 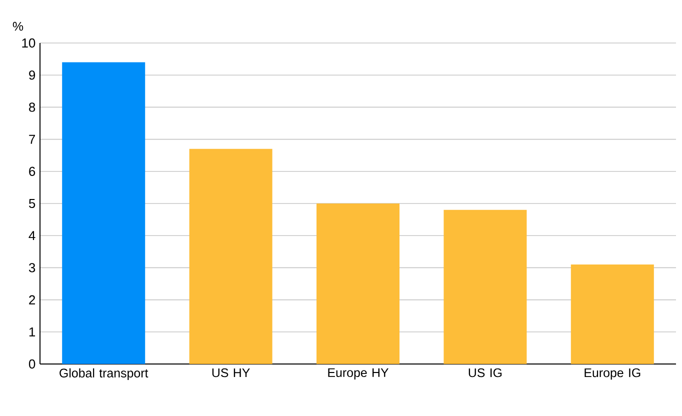 I want to click on x-tick-label: Europe HY, so click(x=358, y=374).